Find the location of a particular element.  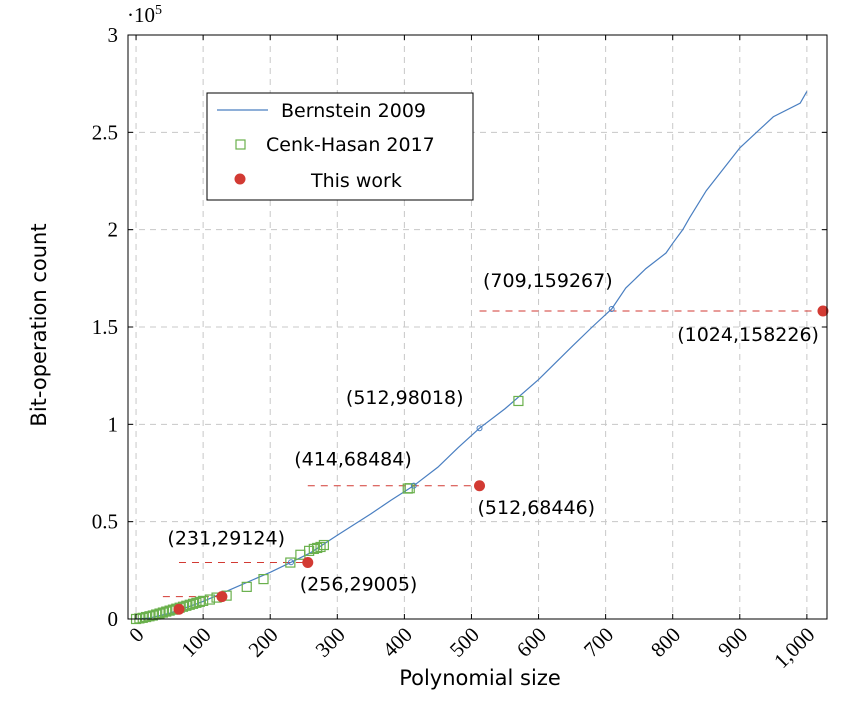

point-annotation: (709,159267) is located at coordinates (548, 281).